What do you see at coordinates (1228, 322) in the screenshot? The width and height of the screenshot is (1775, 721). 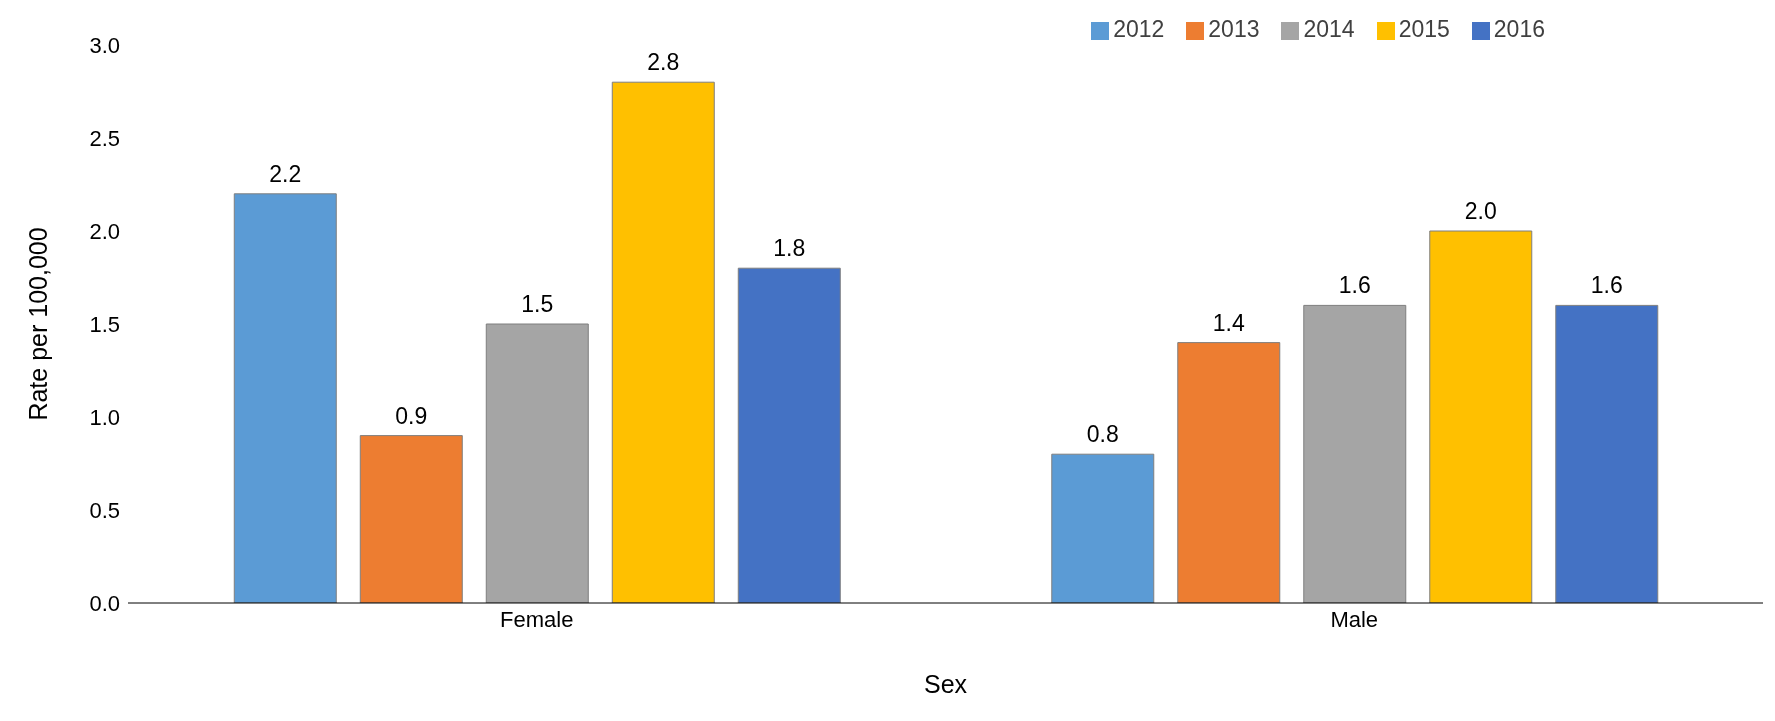 I see `data-label: 1.4` at bounding box center [1228, 322].